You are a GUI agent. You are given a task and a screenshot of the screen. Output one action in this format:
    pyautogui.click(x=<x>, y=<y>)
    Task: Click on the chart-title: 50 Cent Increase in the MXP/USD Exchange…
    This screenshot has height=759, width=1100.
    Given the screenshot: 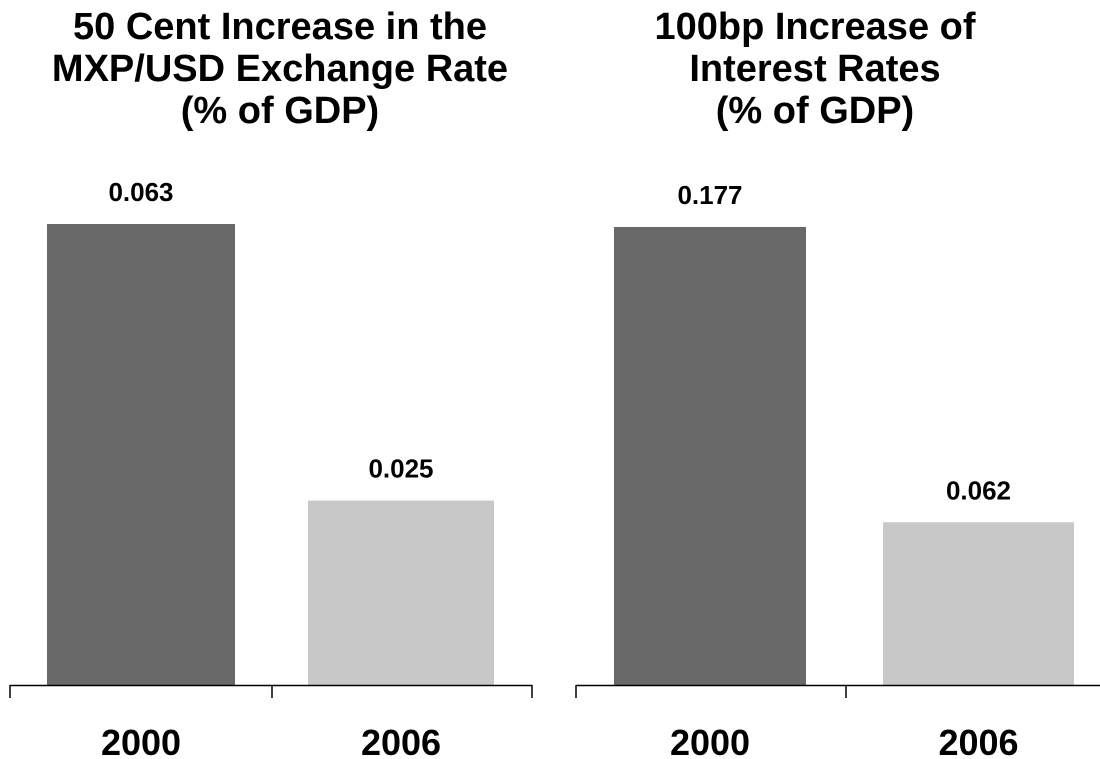 What is the action you would take?
    pyautogui.click(x=280, y=69)
    